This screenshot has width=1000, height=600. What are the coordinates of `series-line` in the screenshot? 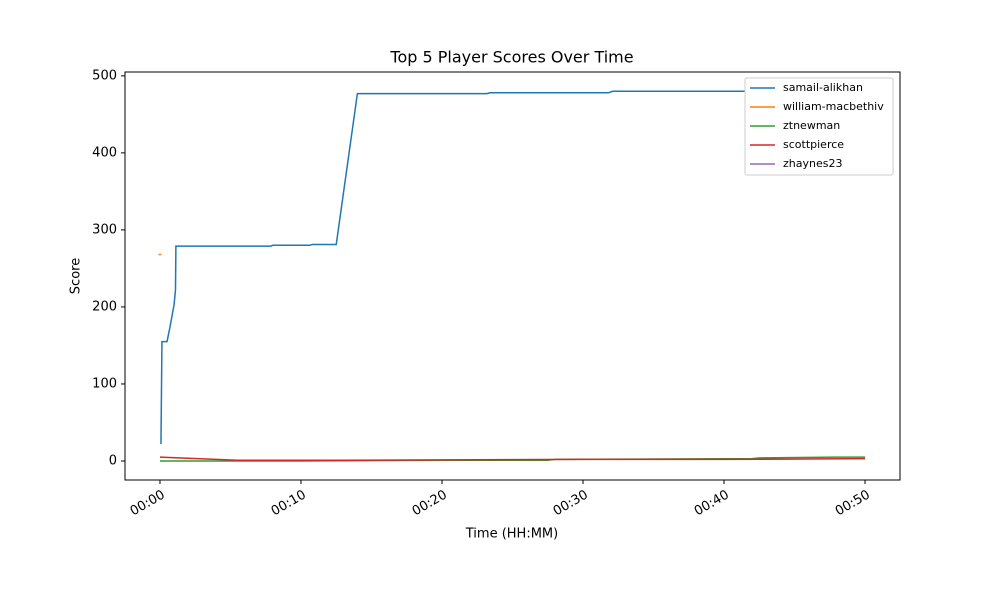 It's located at (512, 458).